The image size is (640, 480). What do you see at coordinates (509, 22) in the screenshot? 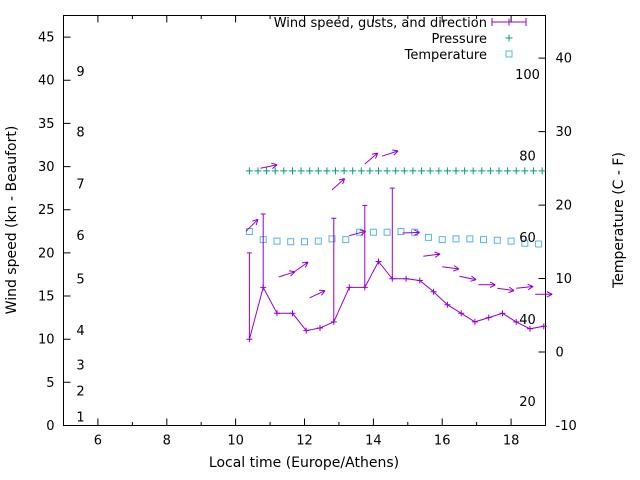
I see `legend-marker-wind` at bounding box center [509, 22].